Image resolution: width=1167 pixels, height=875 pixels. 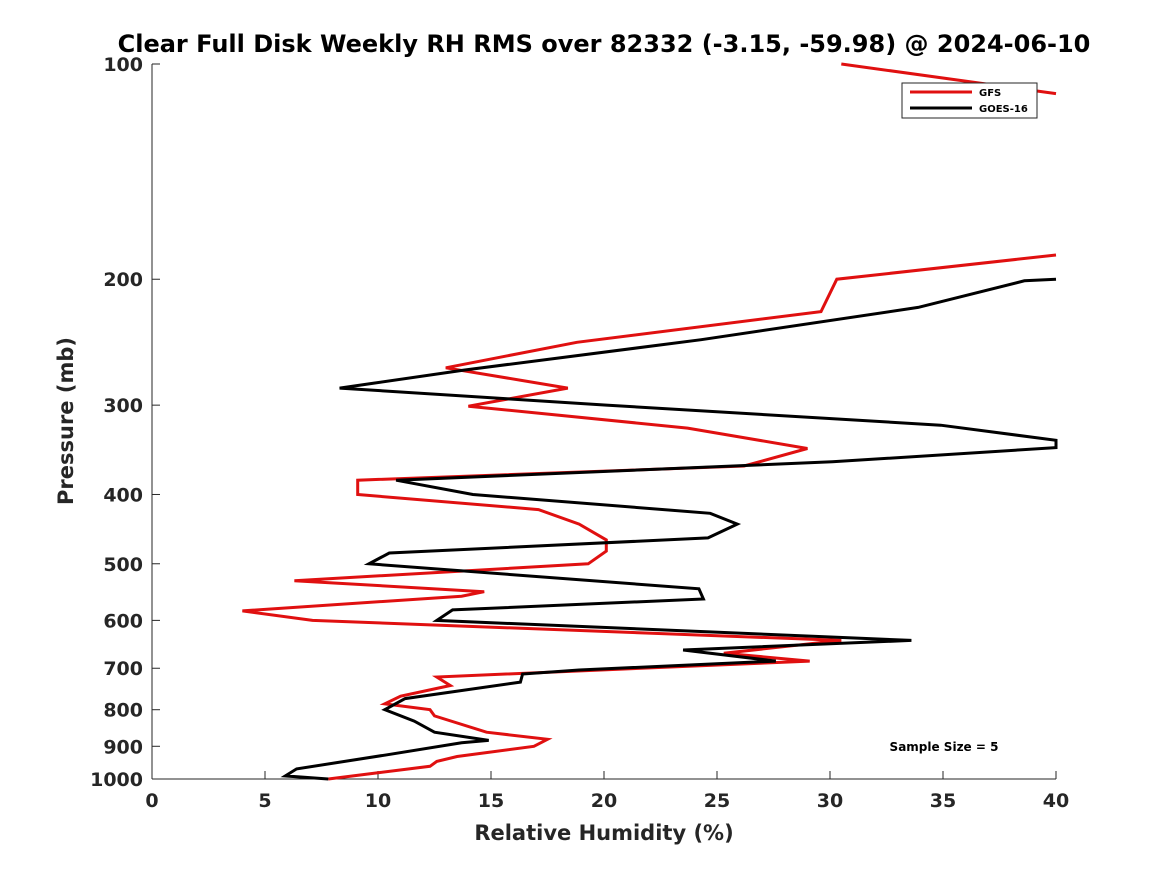 What do you see at coordinates (943, 801) in the screenshot?
I see `x-tick-label: 35` at bounding box center [943, 801].